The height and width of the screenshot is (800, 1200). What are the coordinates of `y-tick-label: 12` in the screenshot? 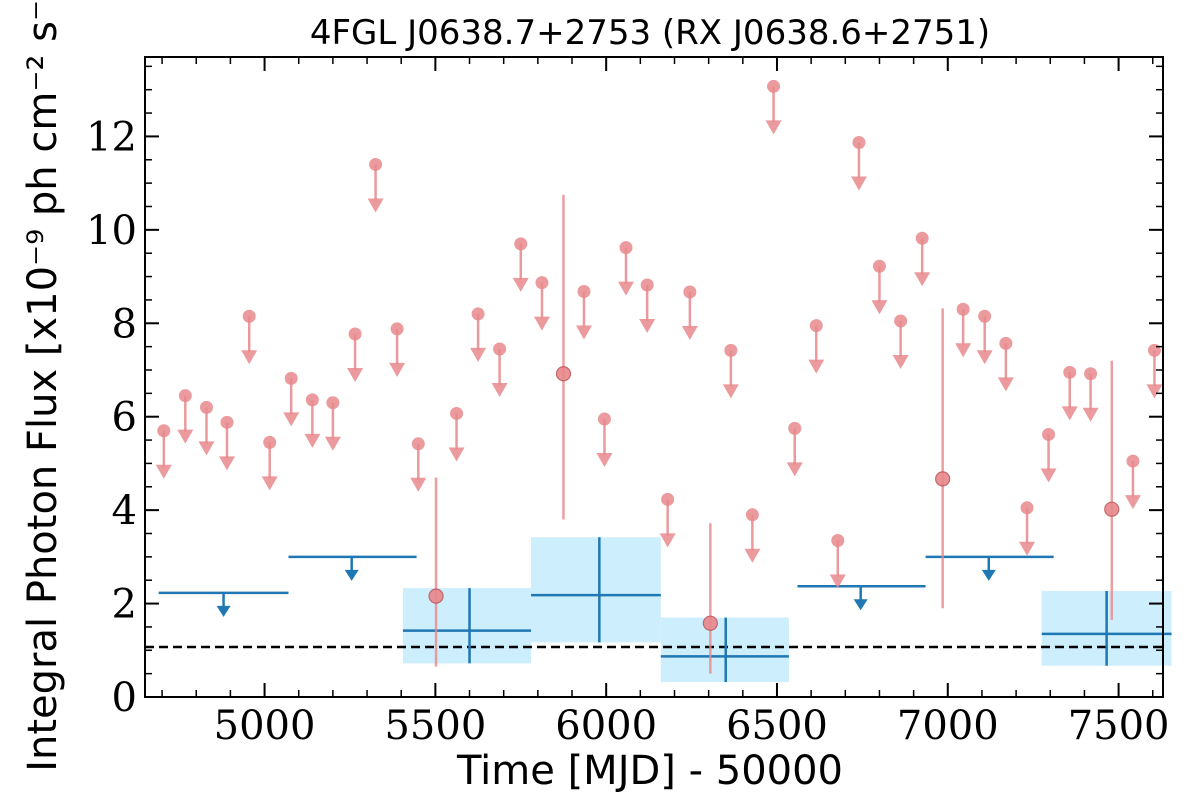 It's located at (111, 137).